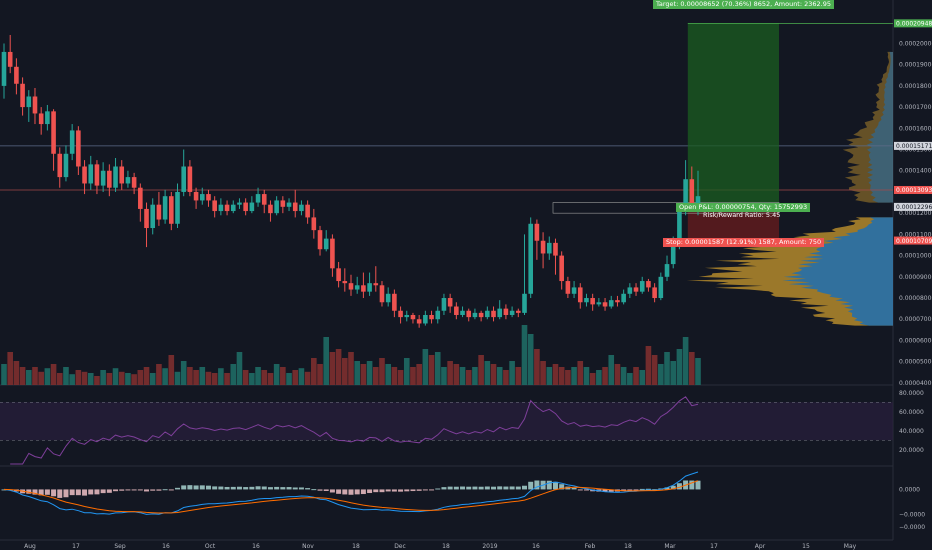 This screenshot has width=932, height=550. Describe the element at coordinates (915, 65) in the screenshot. I see `price-tick-label: 0.00019000` at that location.